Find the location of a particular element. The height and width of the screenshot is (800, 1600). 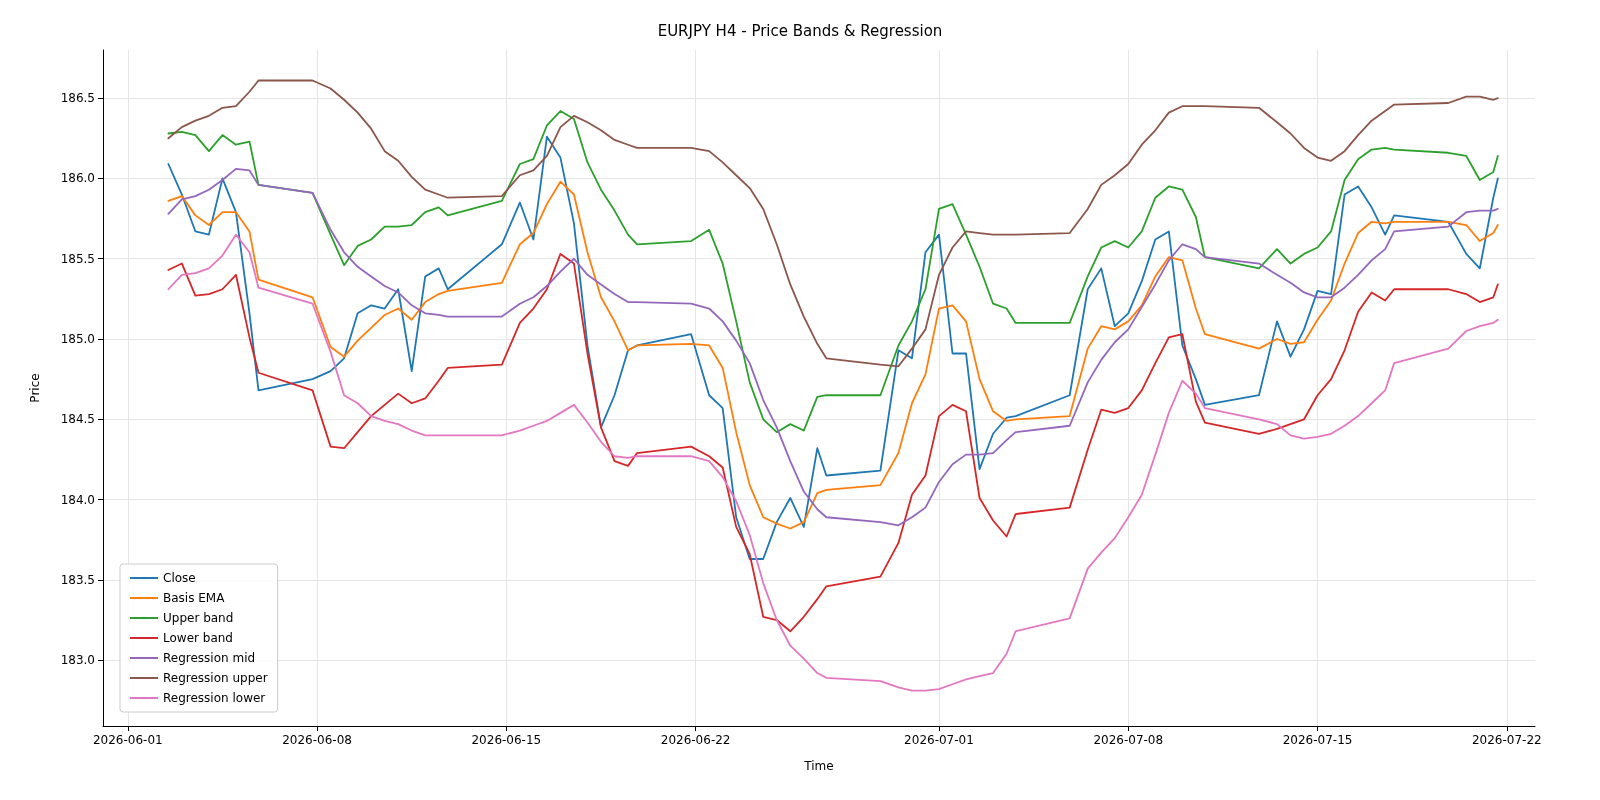

legend-label: Regression mid is located at coordinates (209, 658).